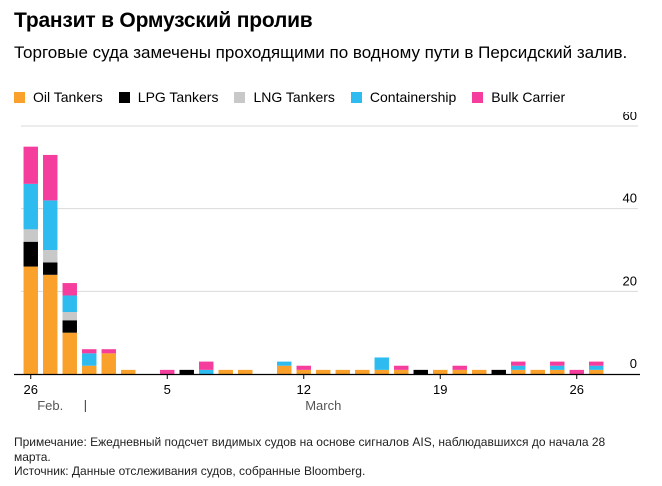 The height and width of the screenshot is (486, 662). I want to click on legend-label-containership: Containership, so click(413, 97).